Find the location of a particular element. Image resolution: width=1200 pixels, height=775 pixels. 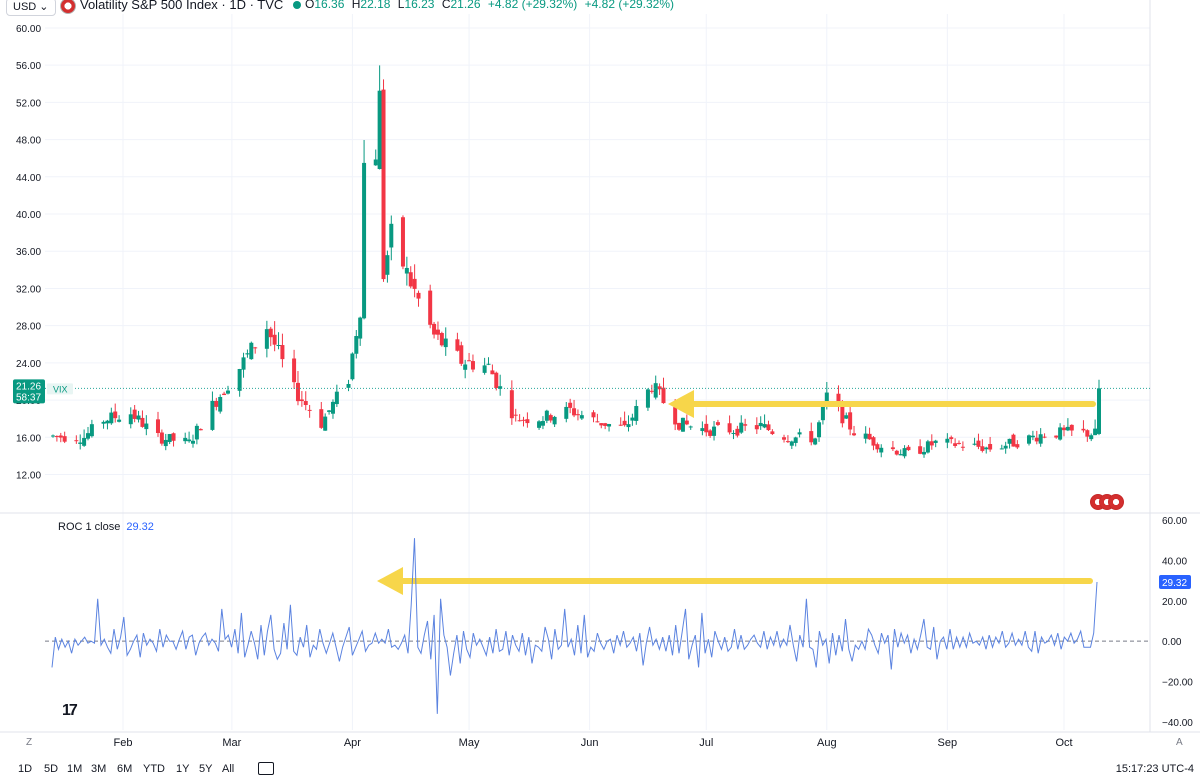

clock: 15:17:23 UTC-4 is located at coordinates (1154, 769).